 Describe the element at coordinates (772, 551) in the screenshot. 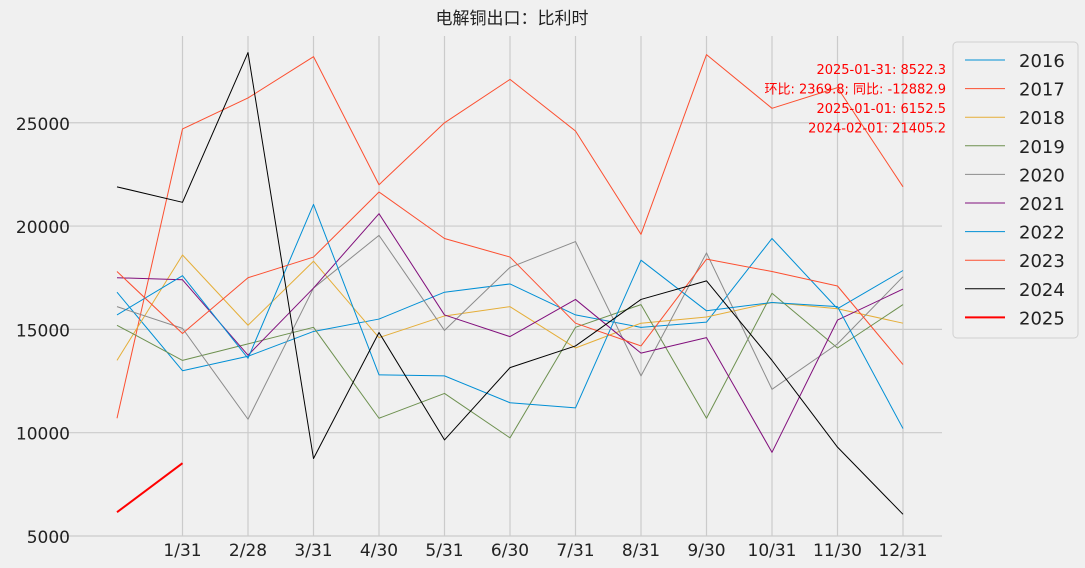

I see `x-tick-label: 10/31` at that location.